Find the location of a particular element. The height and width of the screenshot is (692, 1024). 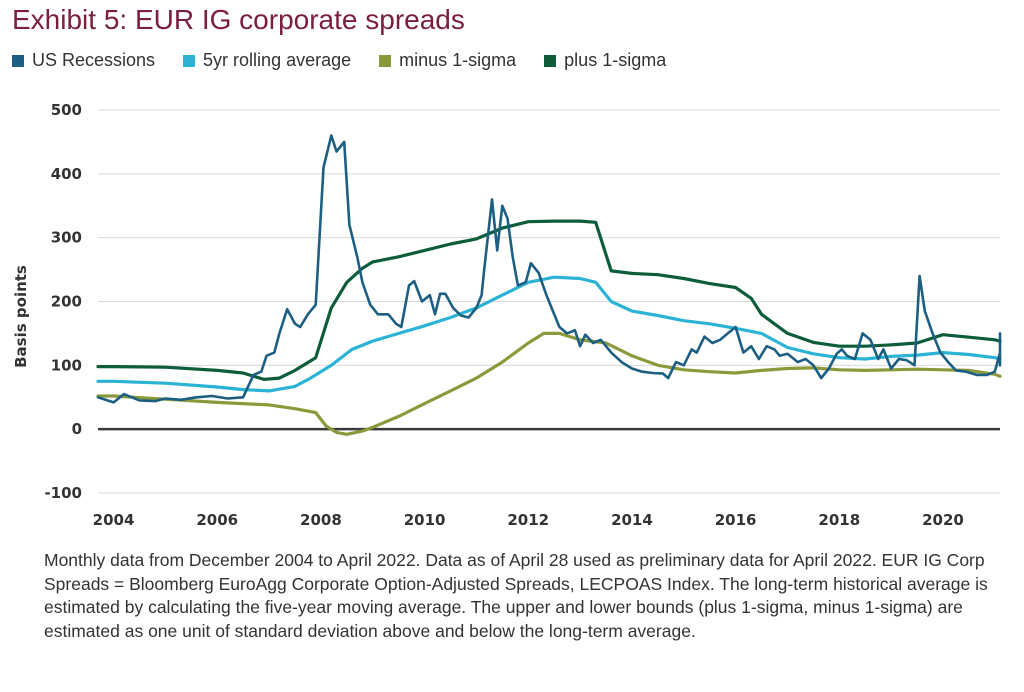

legend-swatch-5yr-rolling-average is located at coordinates (189, 60).